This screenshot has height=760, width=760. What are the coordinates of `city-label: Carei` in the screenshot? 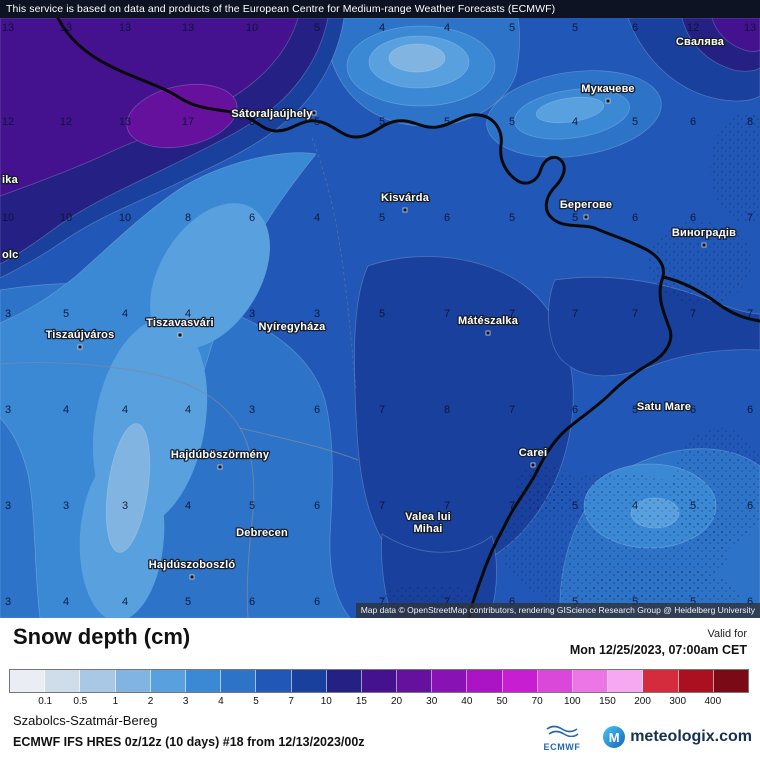 It's located at (533, 453).